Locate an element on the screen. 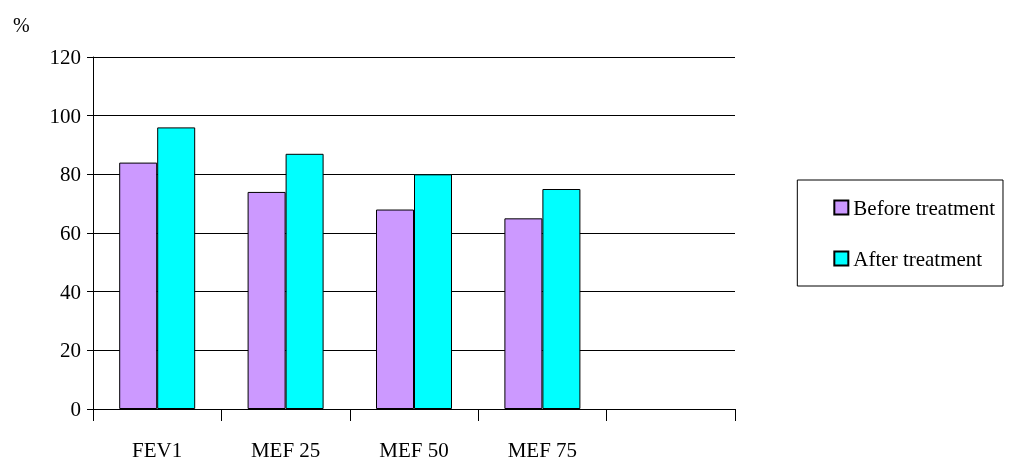  x-tick-label: MEF 75 is located at coordinates (542, 449).